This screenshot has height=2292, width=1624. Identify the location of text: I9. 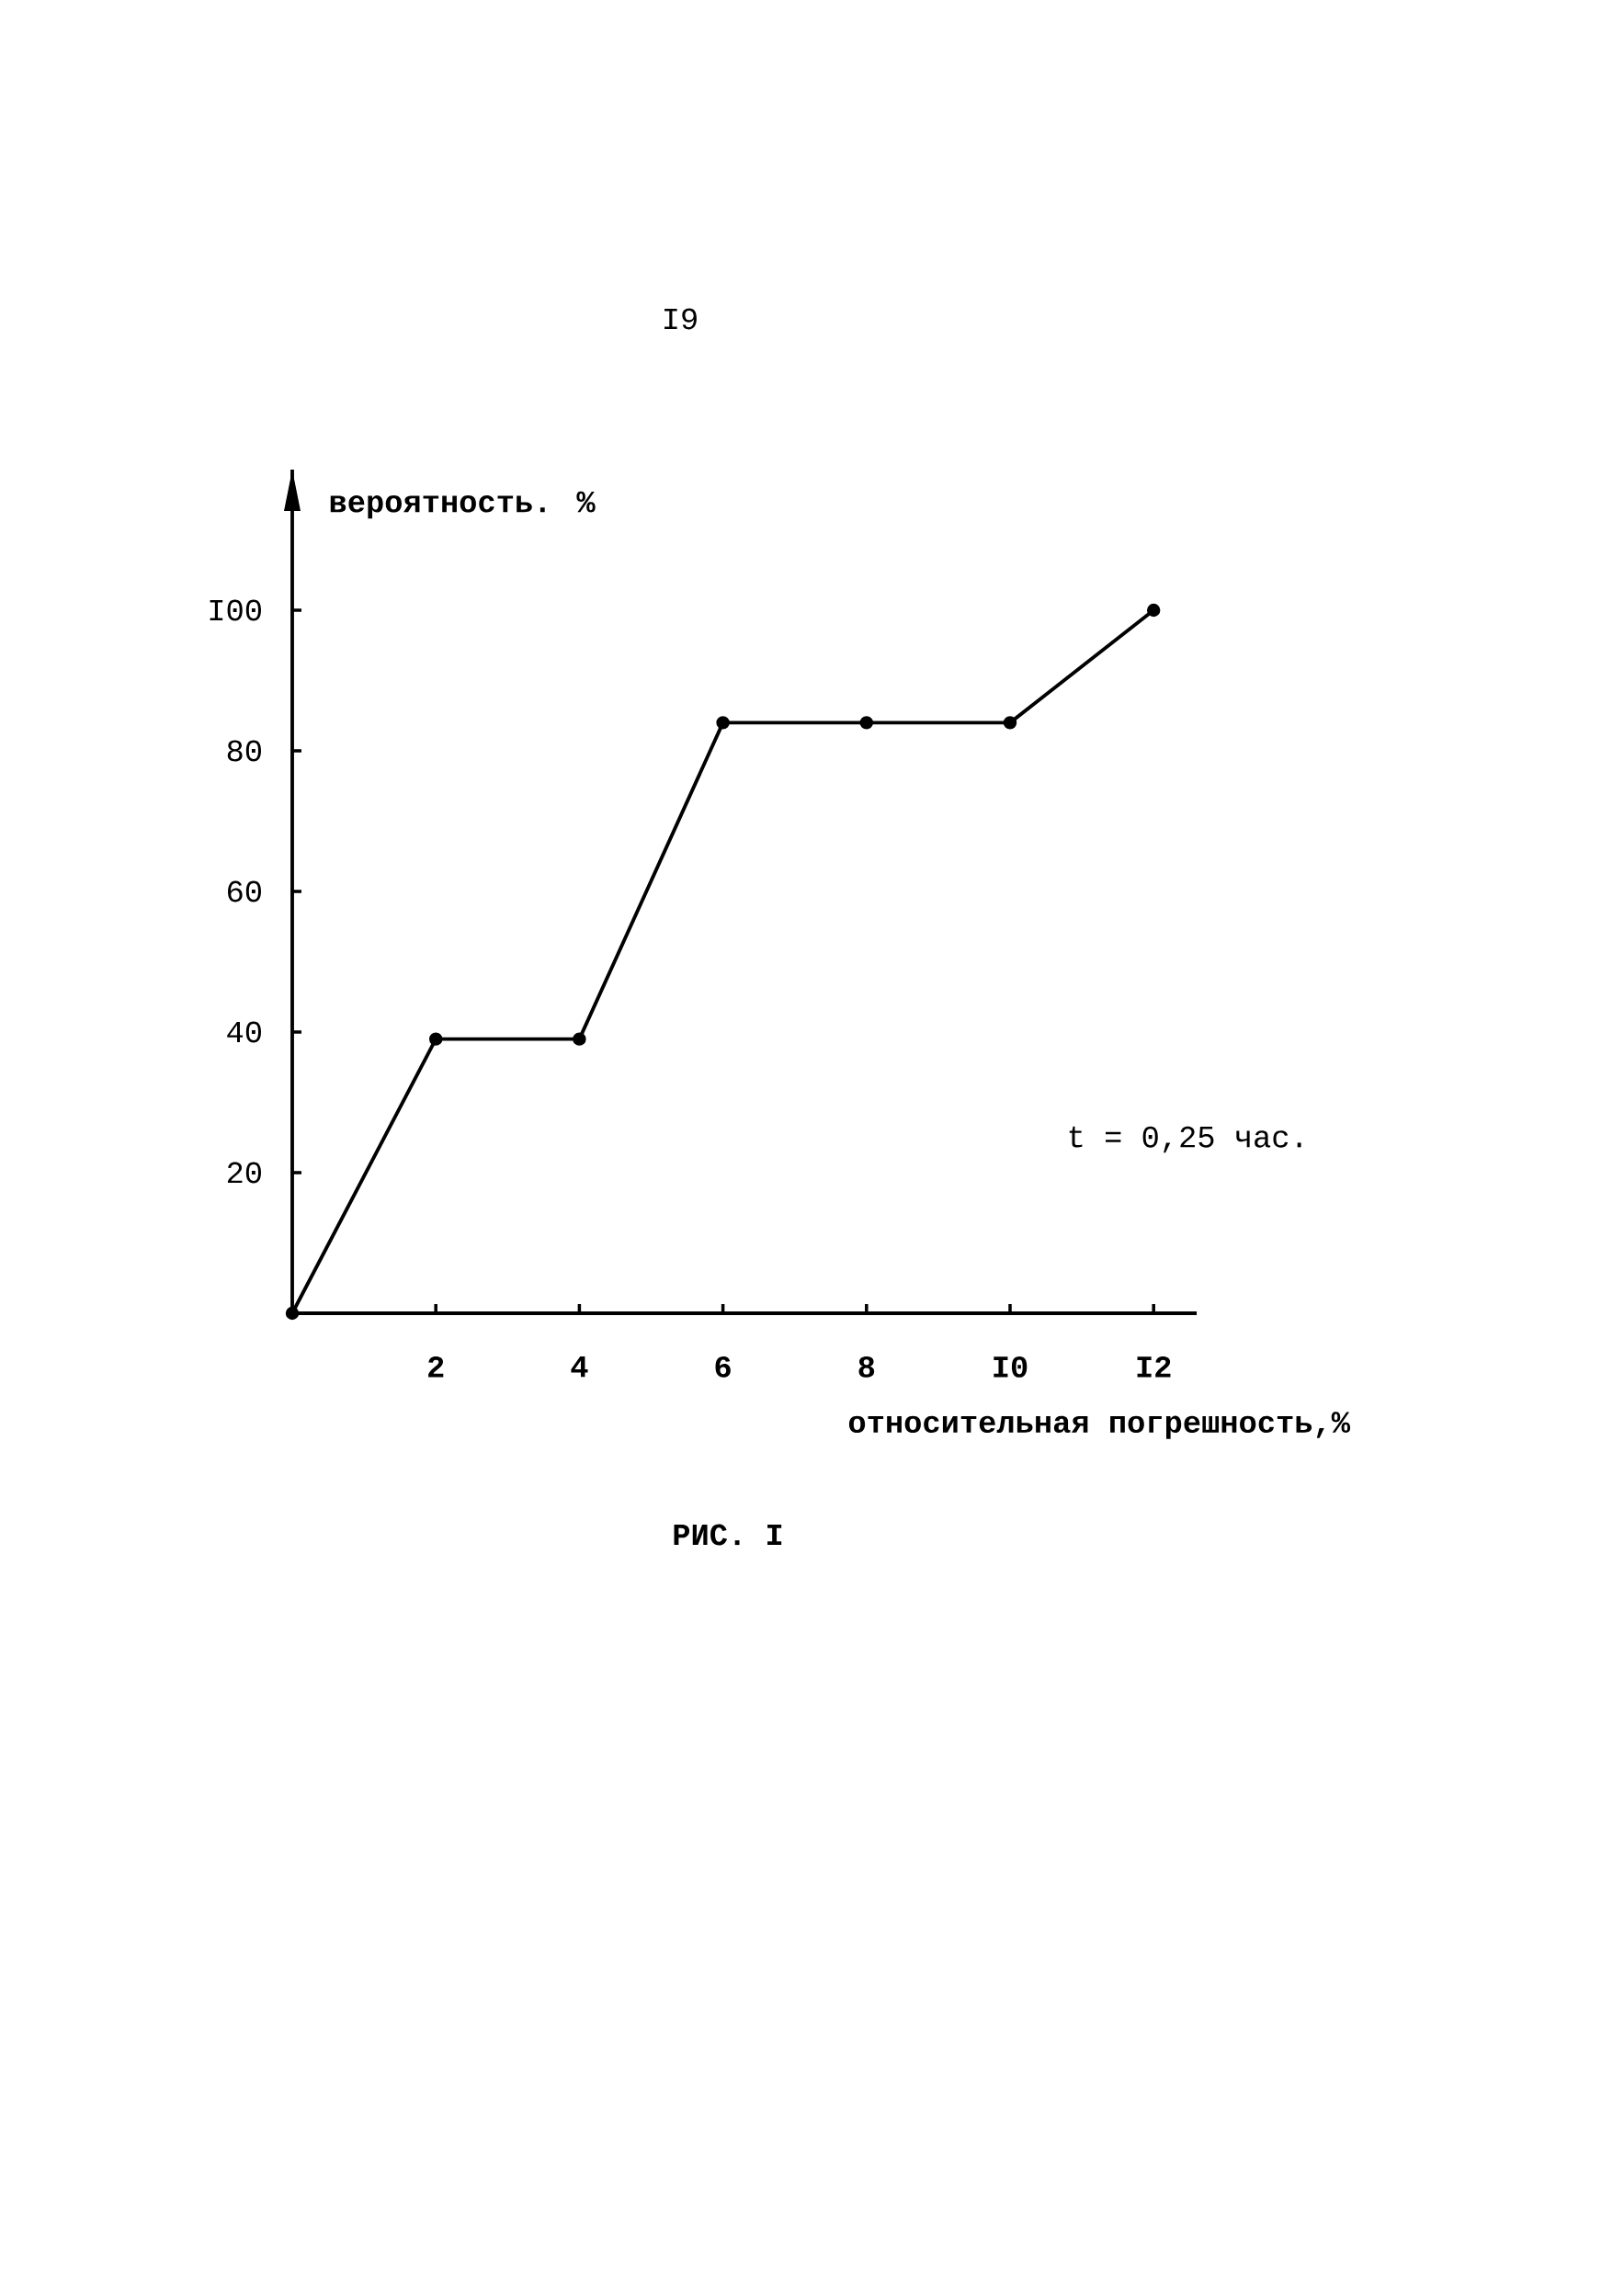
(681, 319).